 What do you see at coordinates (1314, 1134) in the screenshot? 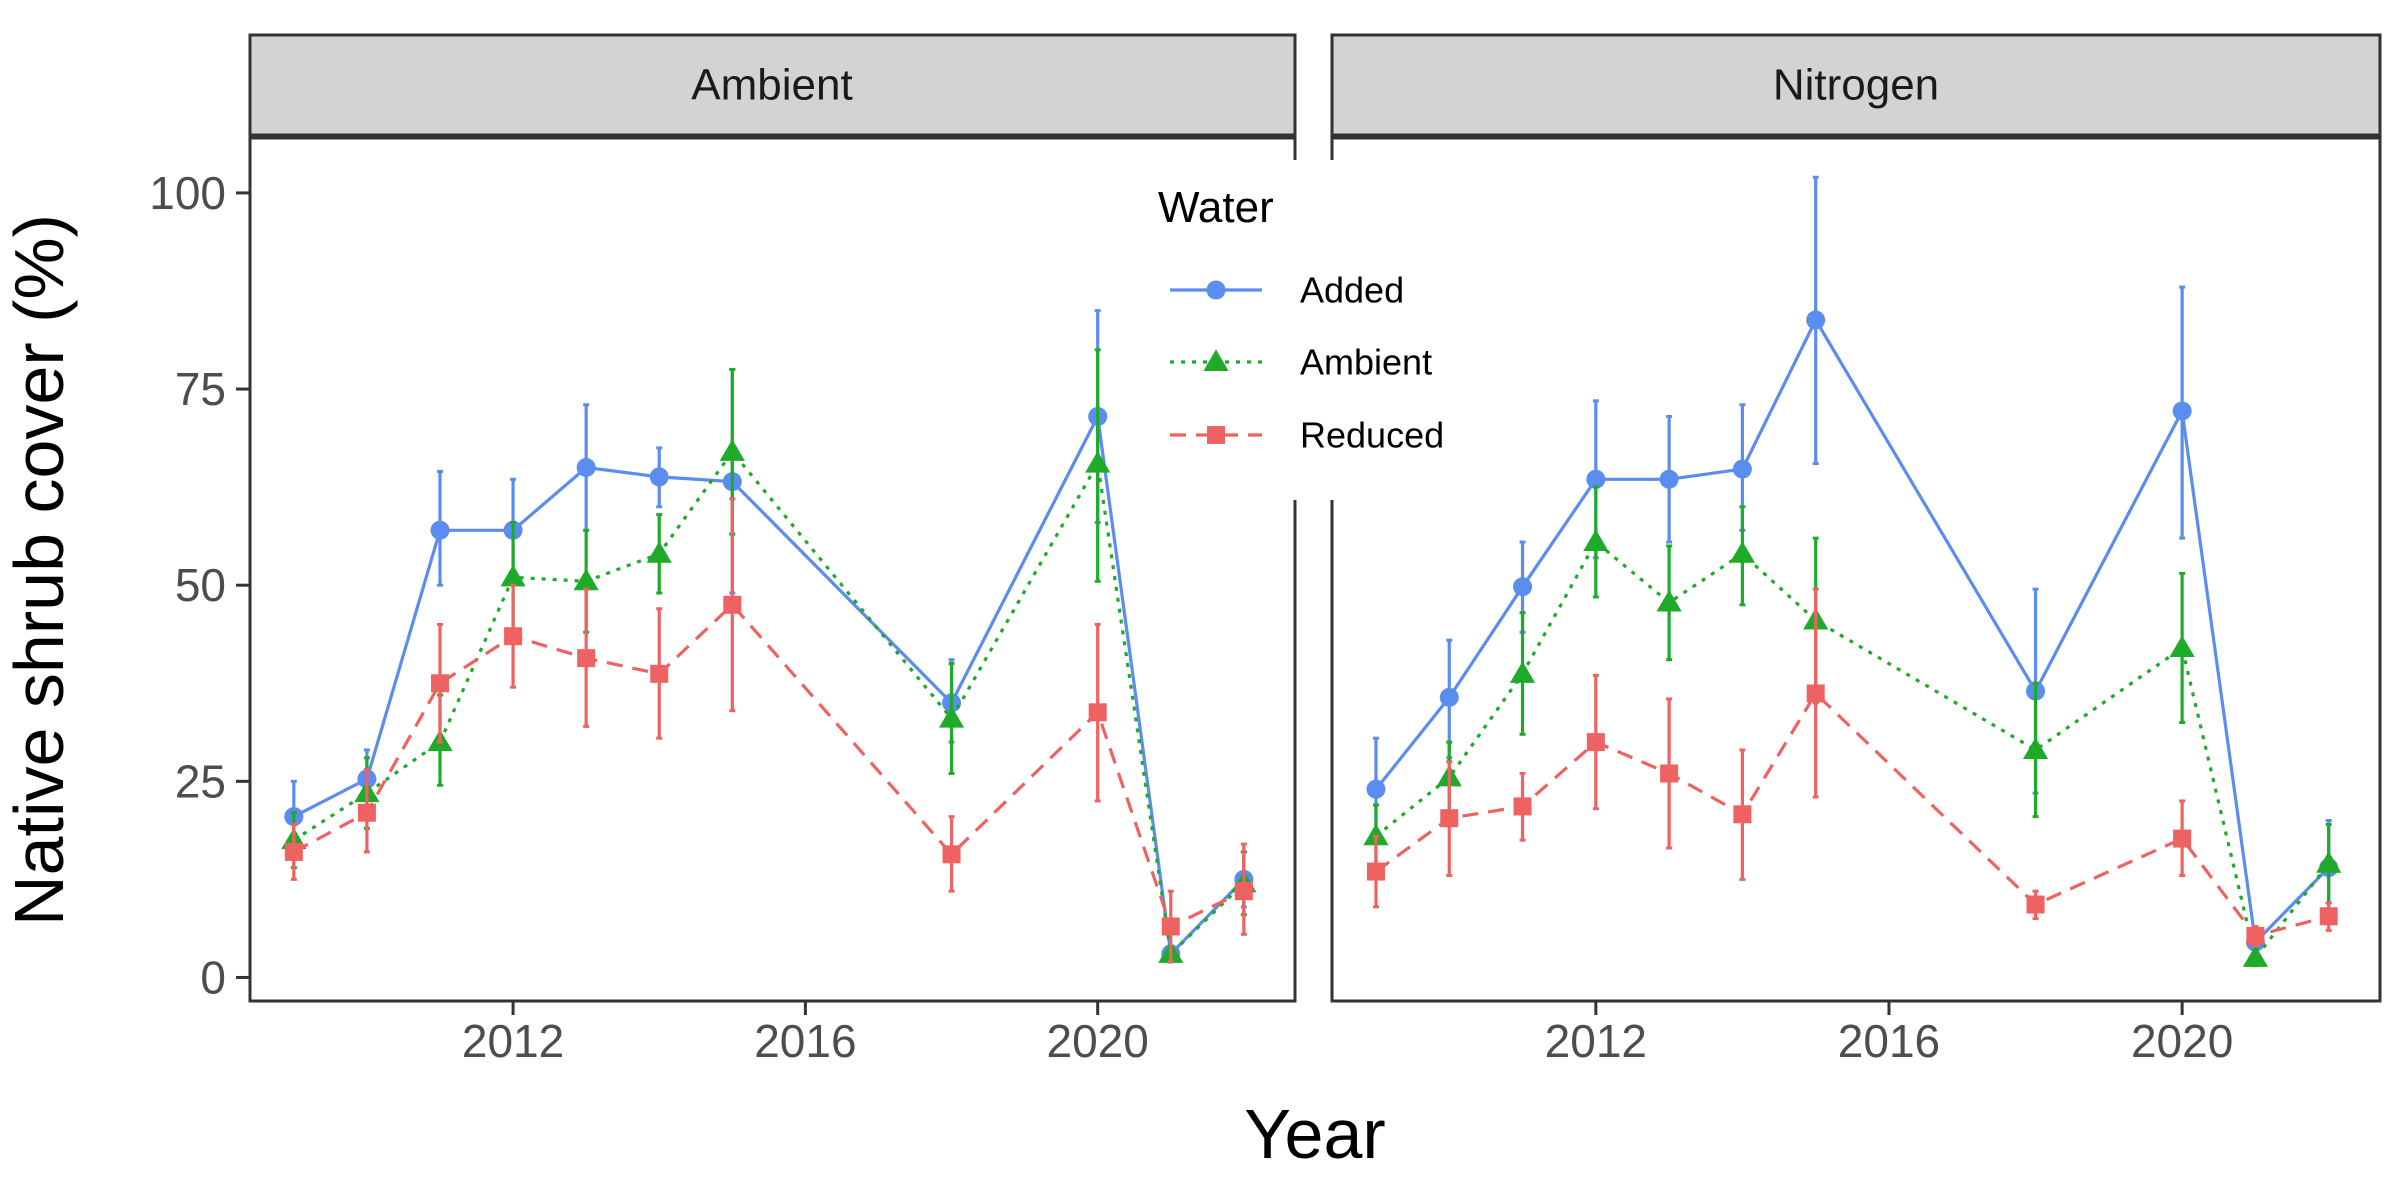
I see `x-axis-title: Year` at bounding box center [1314, 1134].